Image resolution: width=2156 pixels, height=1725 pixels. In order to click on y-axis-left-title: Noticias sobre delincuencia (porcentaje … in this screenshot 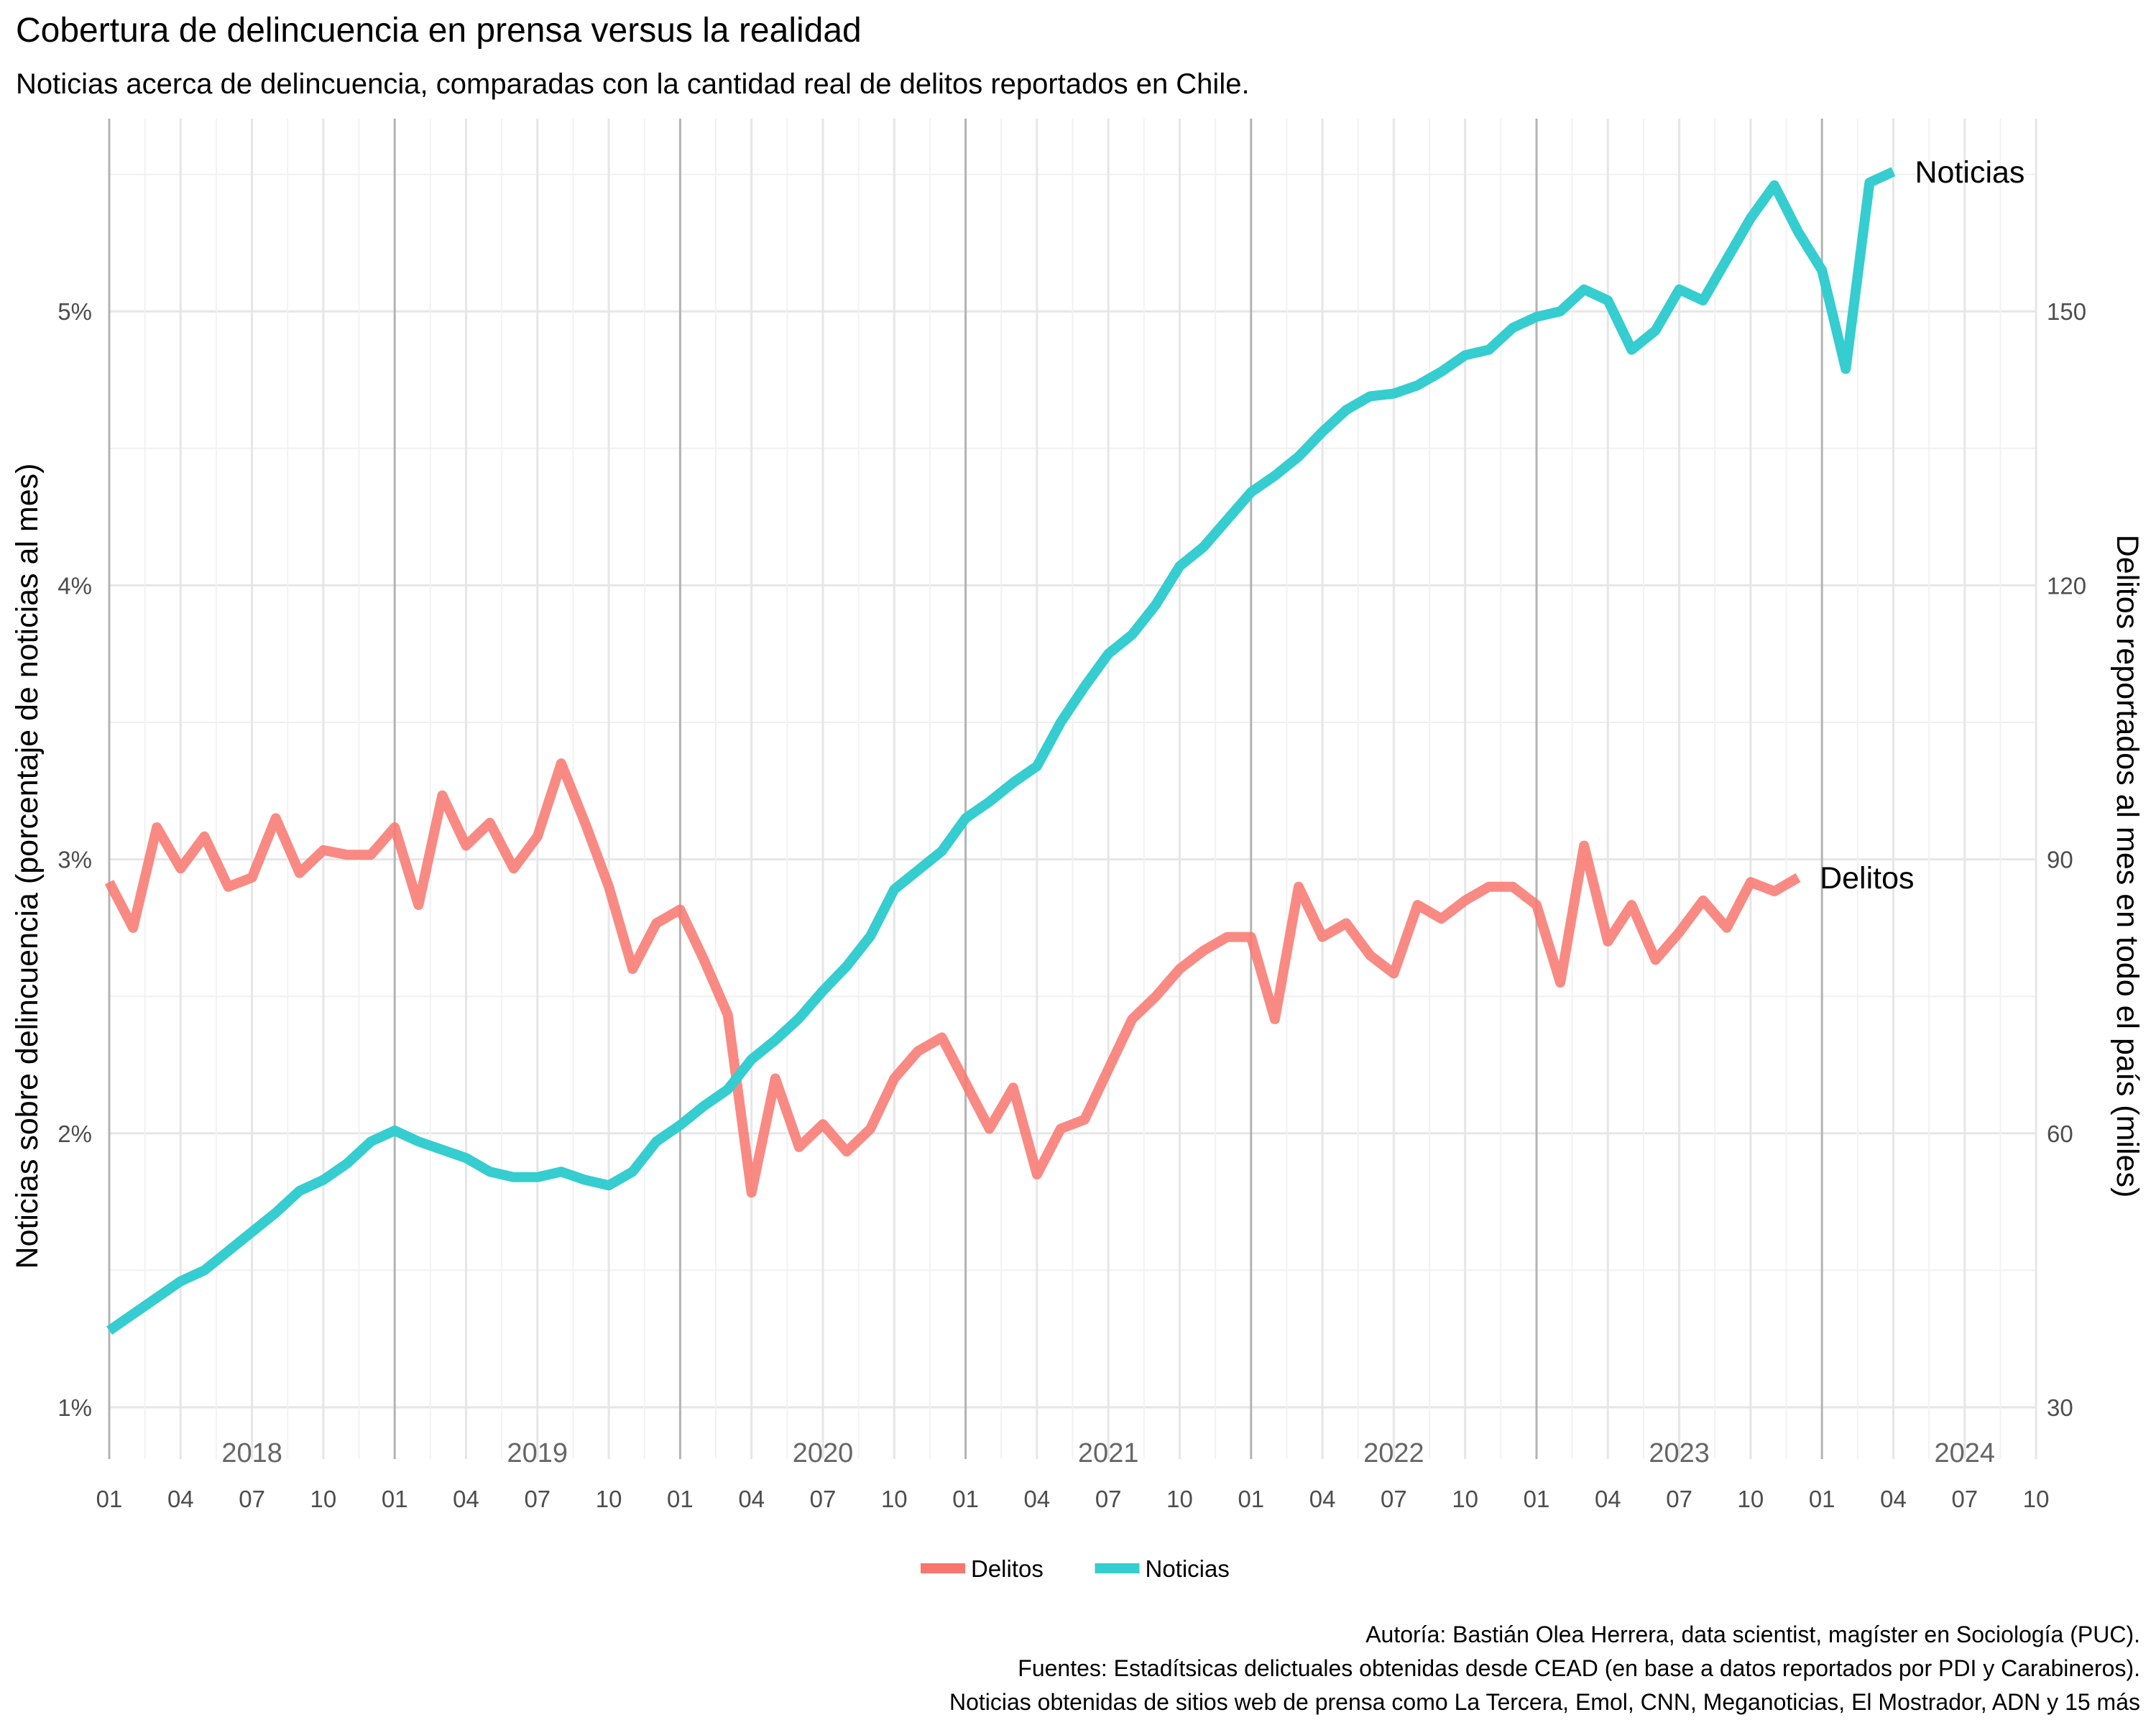, I will do `click(28, 866)`.